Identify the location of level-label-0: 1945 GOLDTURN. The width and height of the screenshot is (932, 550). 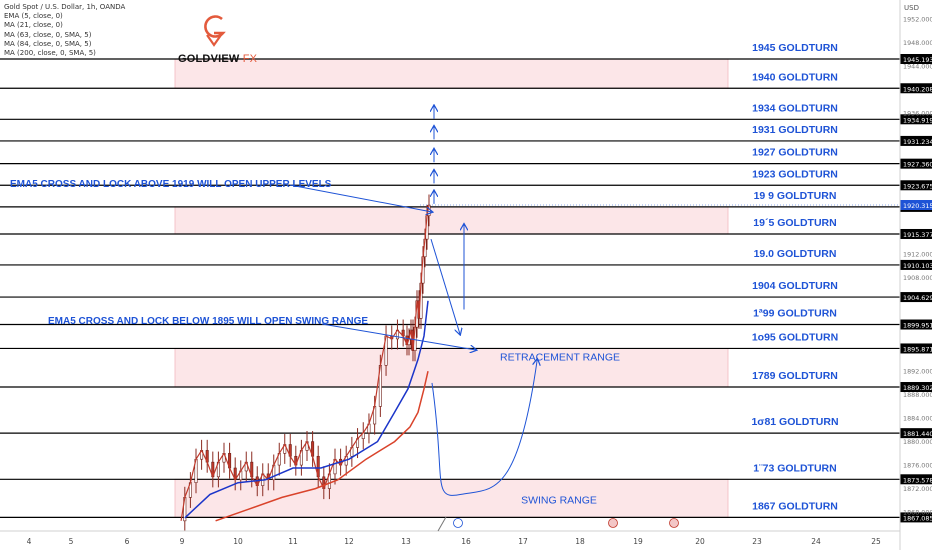
(795, 48).